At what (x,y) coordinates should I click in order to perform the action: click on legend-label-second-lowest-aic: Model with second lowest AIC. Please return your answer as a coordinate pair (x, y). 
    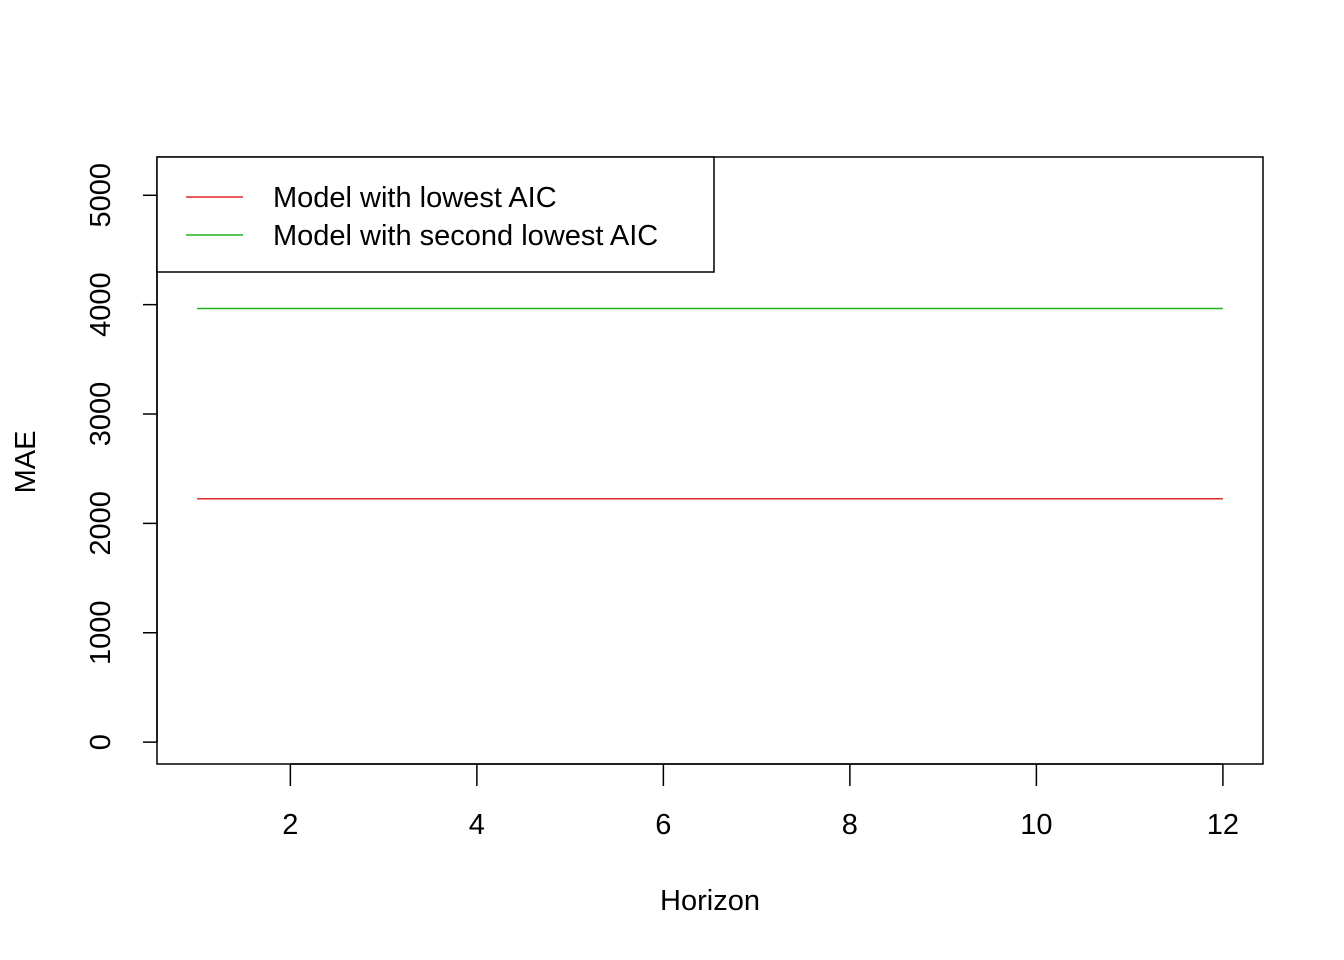
    Looking at the image, I should click on (465, 236).